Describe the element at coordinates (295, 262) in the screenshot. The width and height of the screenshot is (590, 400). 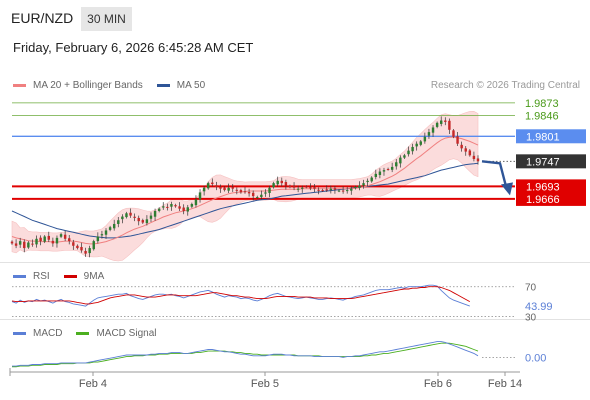
I see `panel-divider-rsi` at that location.